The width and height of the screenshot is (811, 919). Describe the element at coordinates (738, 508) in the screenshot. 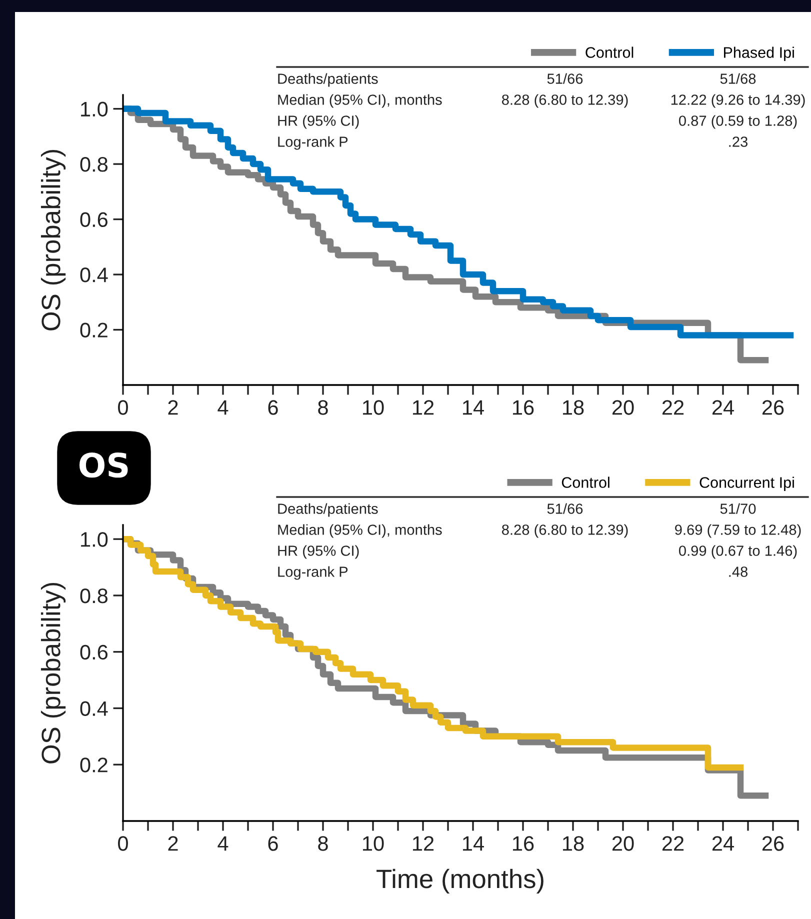

I see `text: 51/70` at that location.